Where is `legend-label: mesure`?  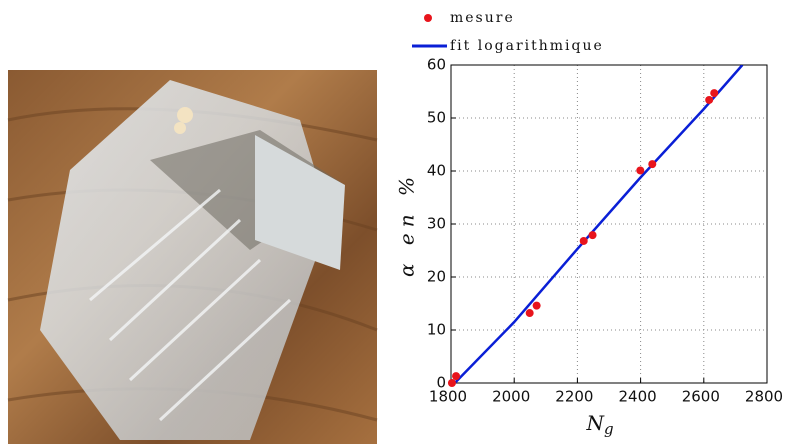 legend-label: mesure is located at coordinates (482, 18).